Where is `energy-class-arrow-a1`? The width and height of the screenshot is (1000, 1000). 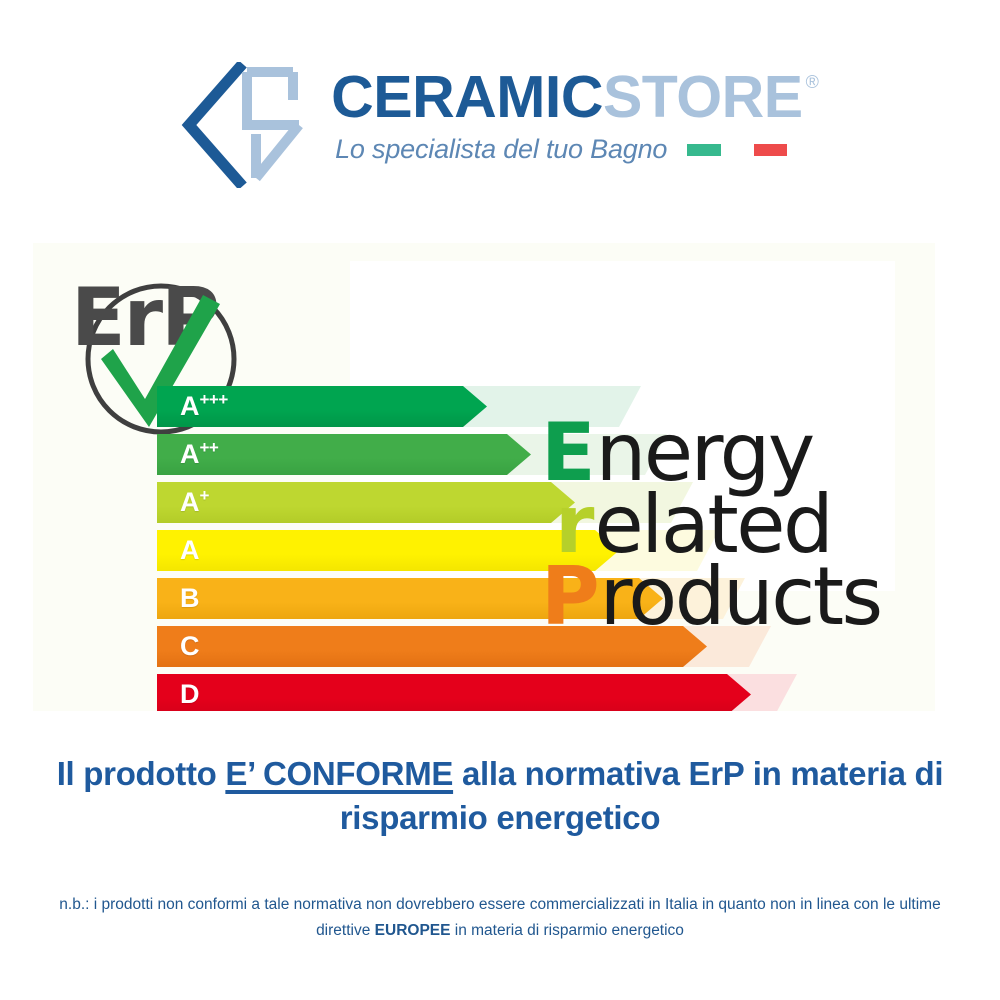 energy-class-arrow-a1 is located at coordinates (366, 502).